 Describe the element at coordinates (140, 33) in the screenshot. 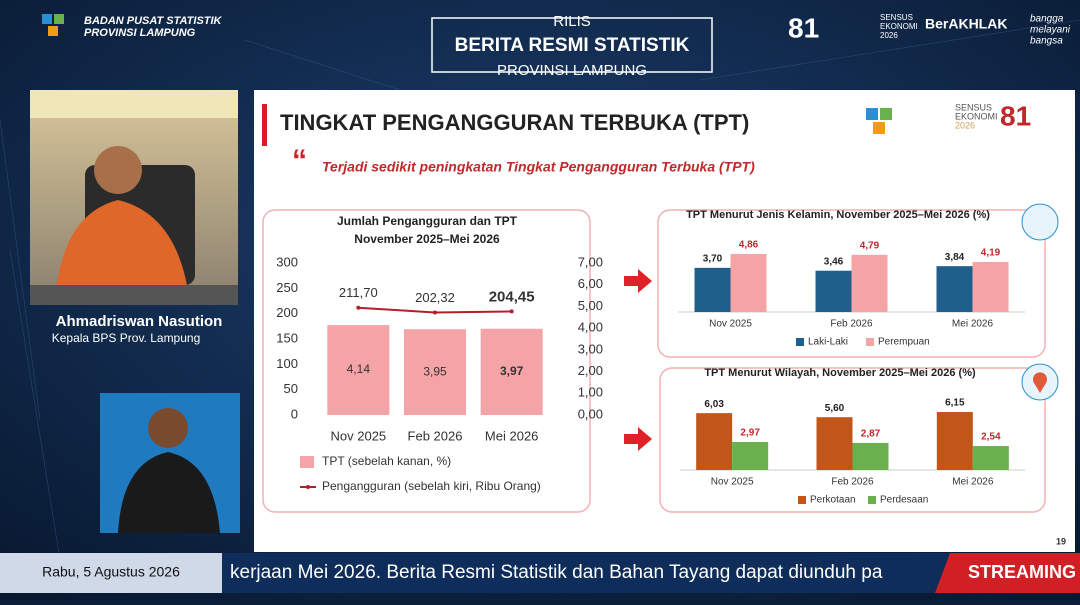

I see `org-name: PROVINSI LAMPUNG` at that location.